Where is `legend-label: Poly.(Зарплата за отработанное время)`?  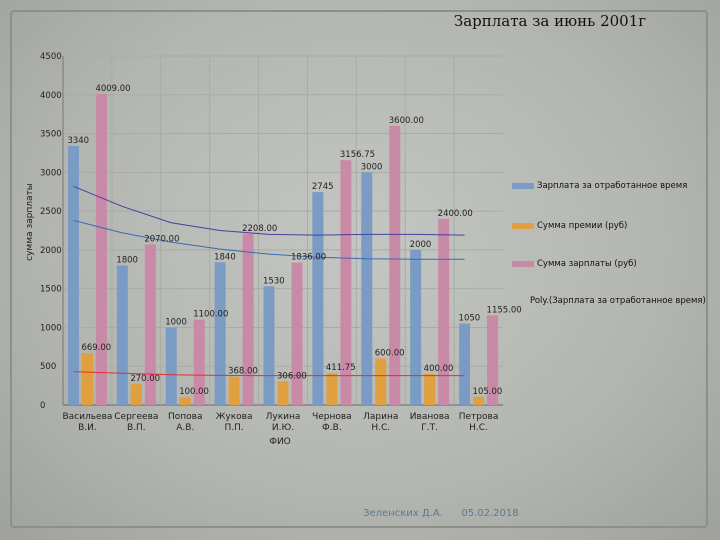
legend-label: Poly.(Зарплата за отработанное время) is located at coordinates (618, 301).